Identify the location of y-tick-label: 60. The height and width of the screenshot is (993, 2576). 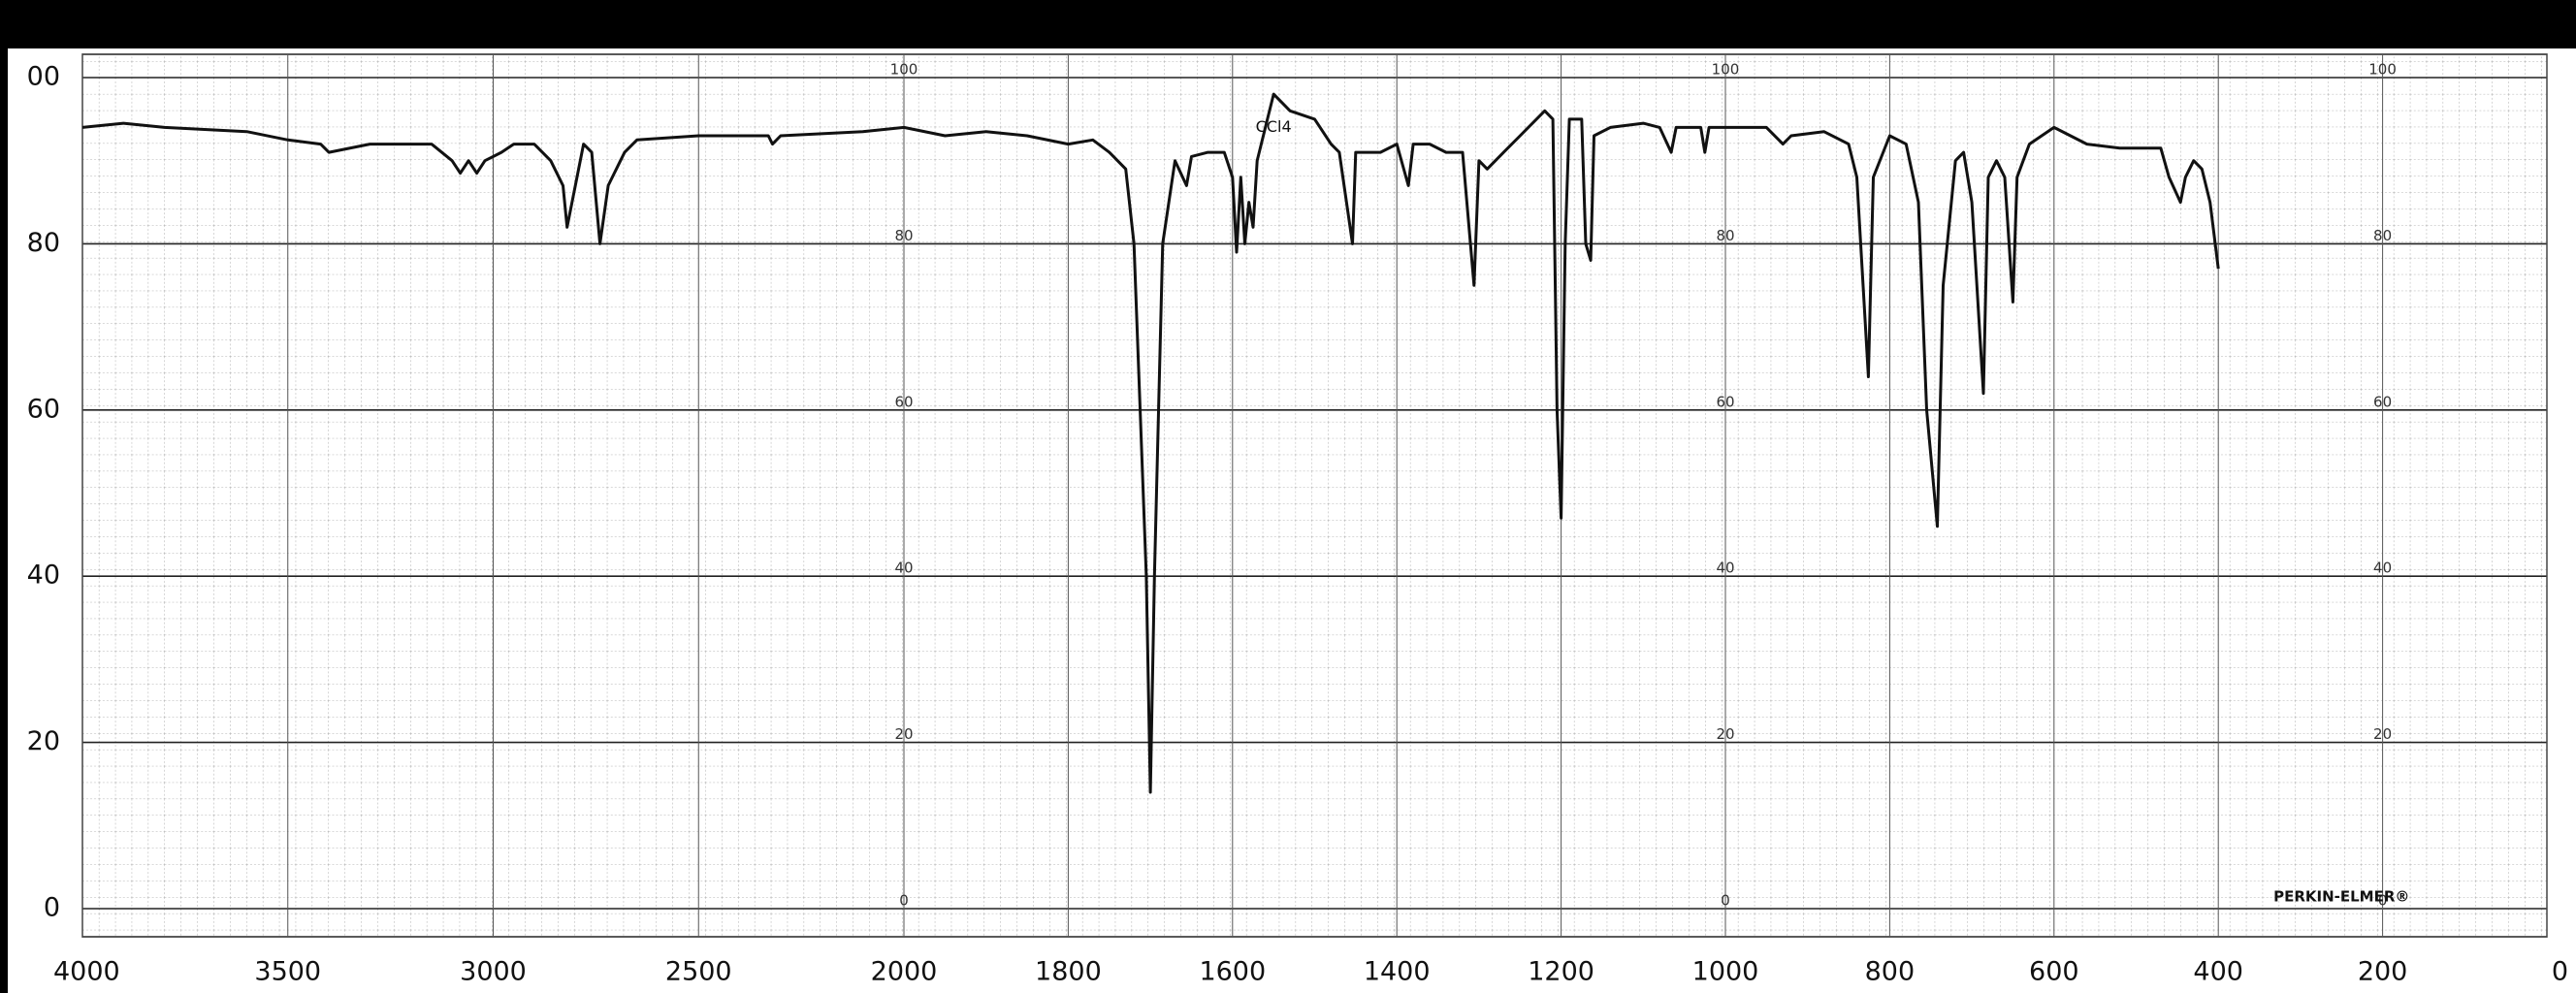
(43, 409).